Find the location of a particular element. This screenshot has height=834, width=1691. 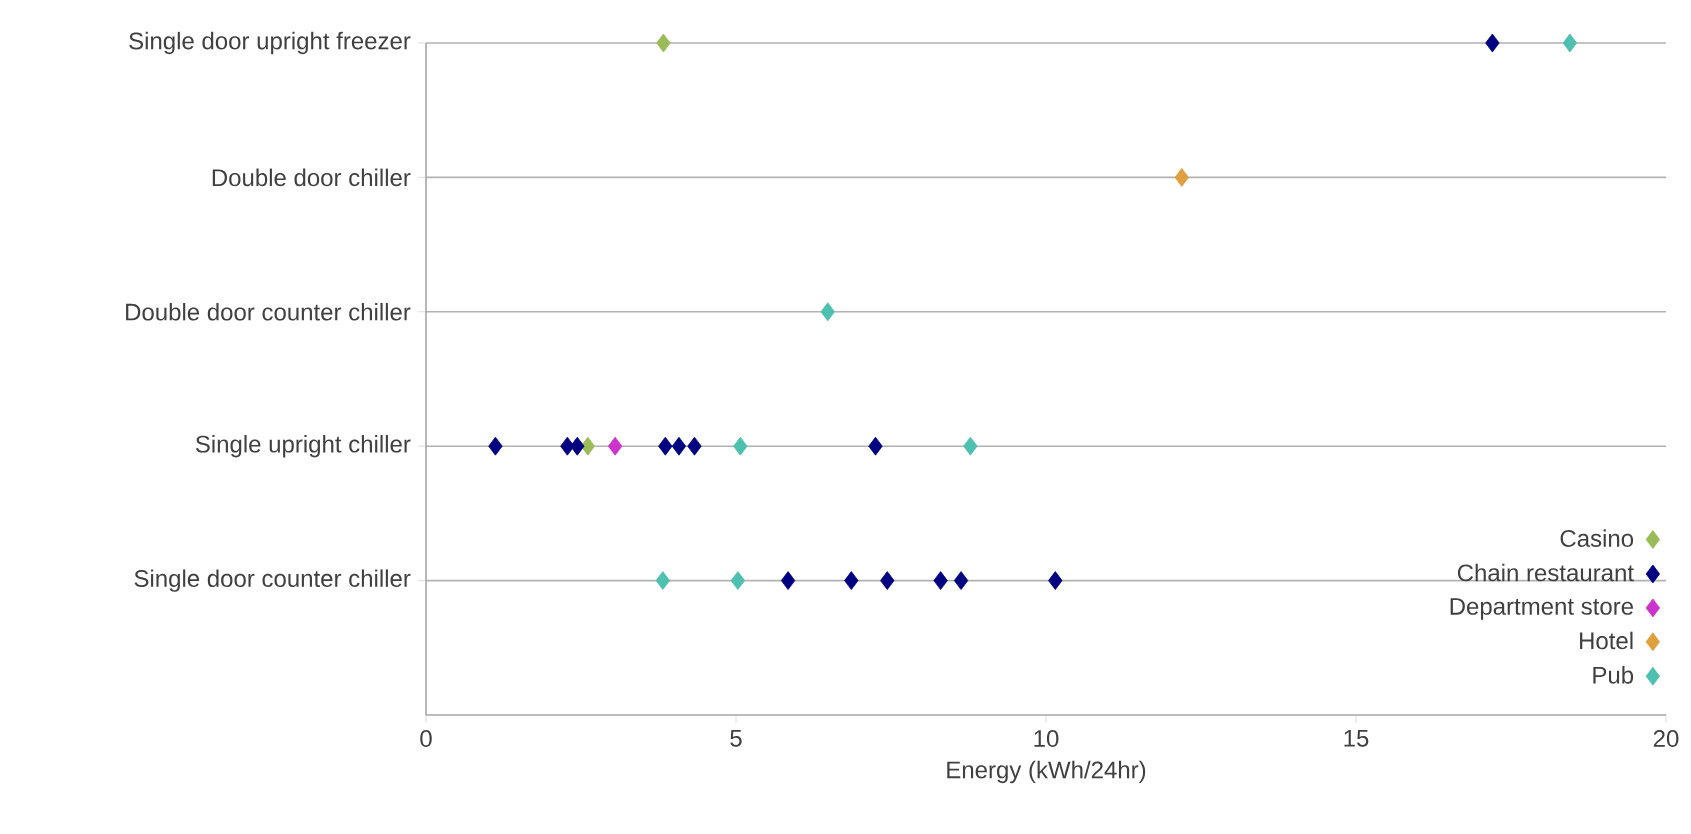

x-tick-label: 5 is located at coordinates (736, 738).